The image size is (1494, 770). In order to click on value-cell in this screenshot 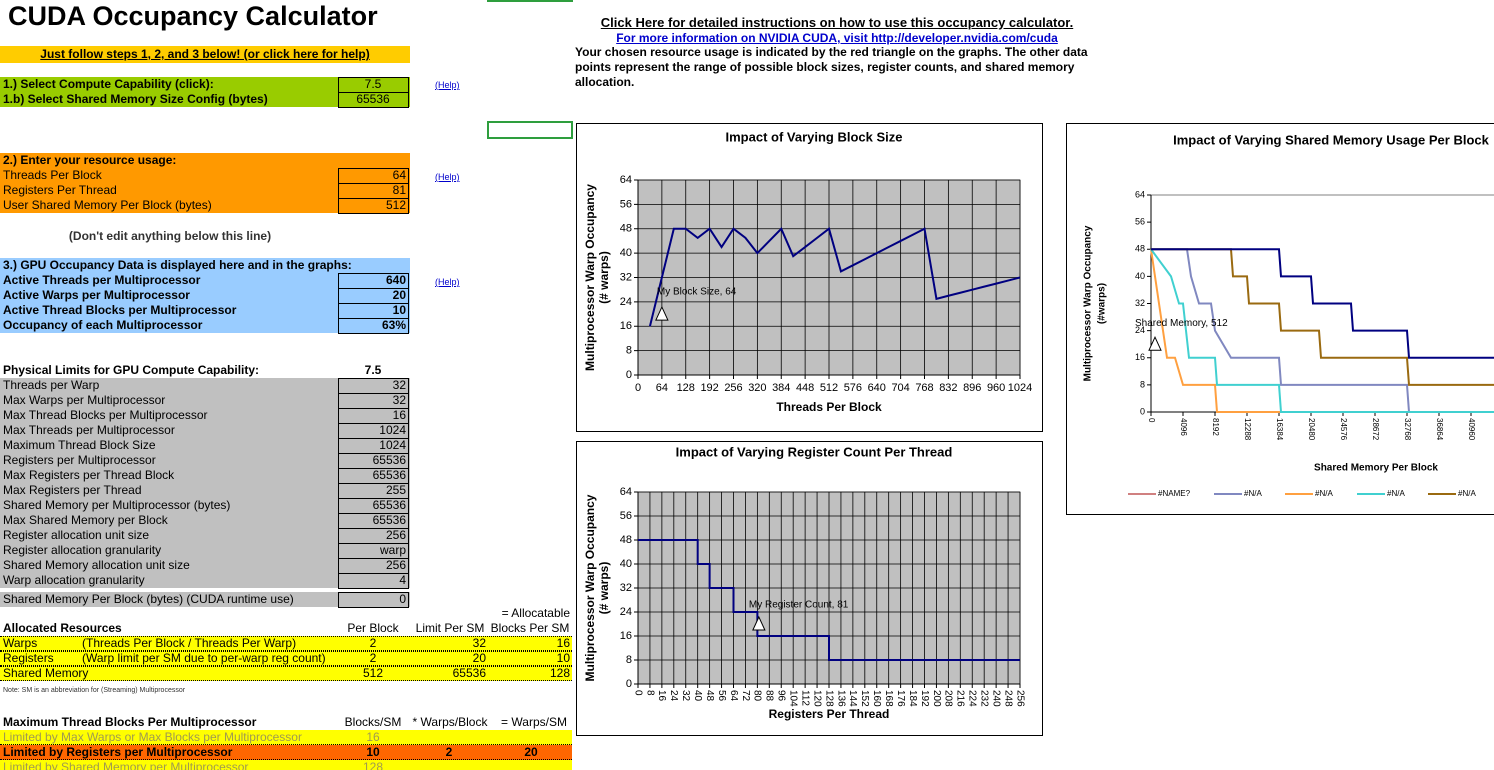, I will do `click(373, 600)`.